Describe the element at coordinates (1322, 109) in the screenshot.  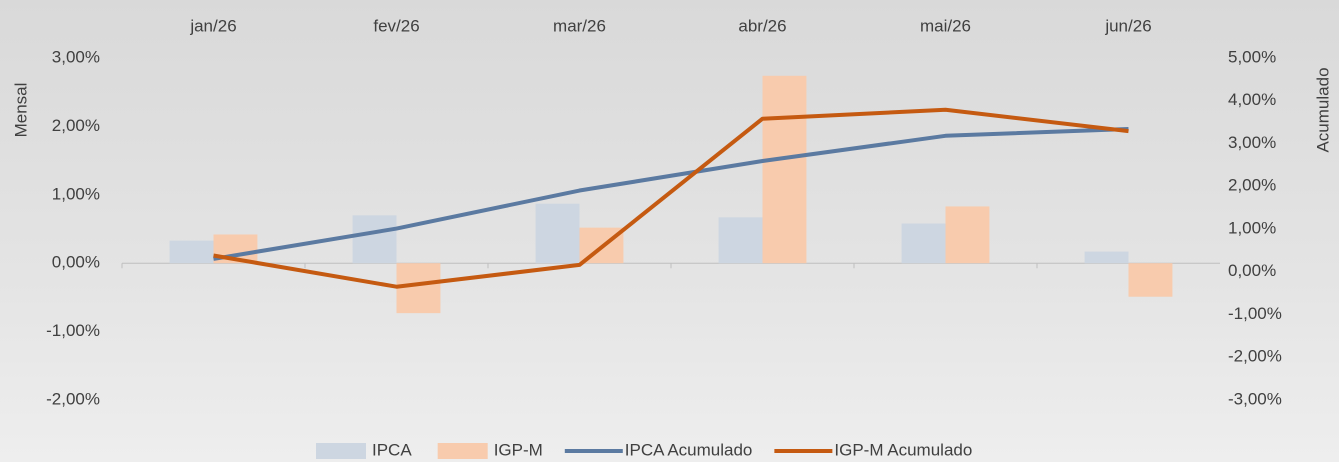
I see `y2-axis-title: Acumulado` at that location.